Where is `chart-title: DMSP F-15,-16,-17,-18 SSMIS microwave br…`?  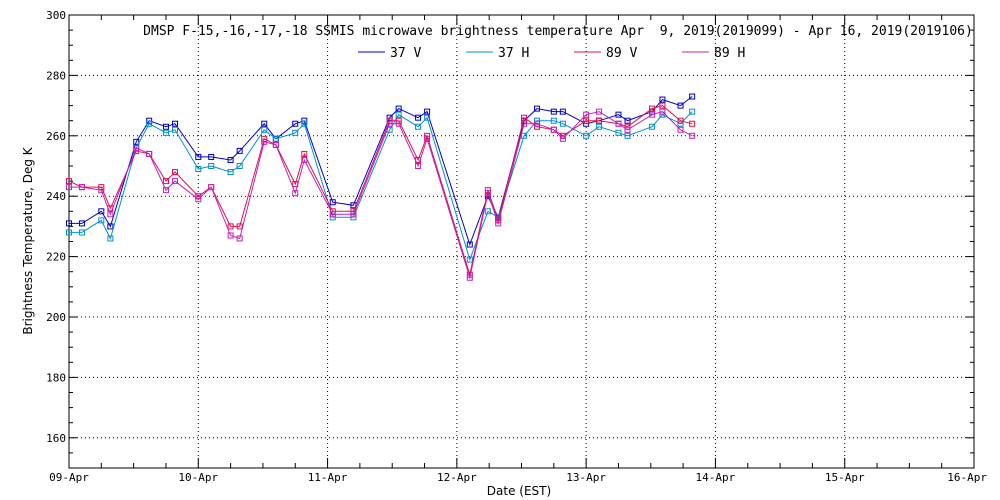 chart-title: DMSP F-15,-16,-17,-18 SSMIS microwave br… is located at coordinates (558, 31).